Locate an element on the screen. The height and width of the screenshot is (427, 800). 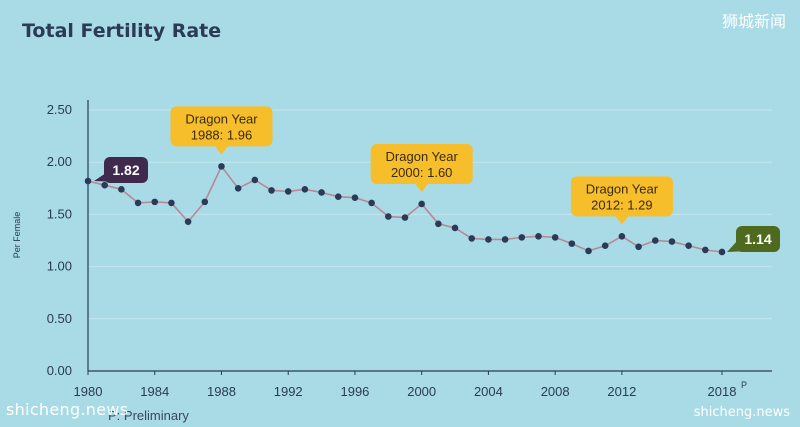
callout-value: 2012: 1.29 is located at coordinates (621, 204).